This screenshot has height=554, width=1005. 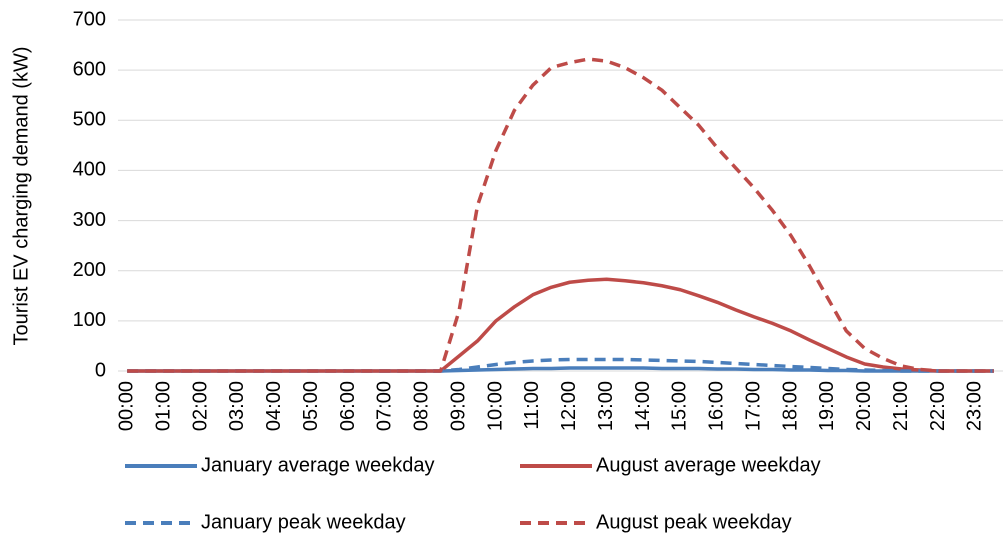 I want to click on x-tick-label: 16:00, so click(x=717, y=406).